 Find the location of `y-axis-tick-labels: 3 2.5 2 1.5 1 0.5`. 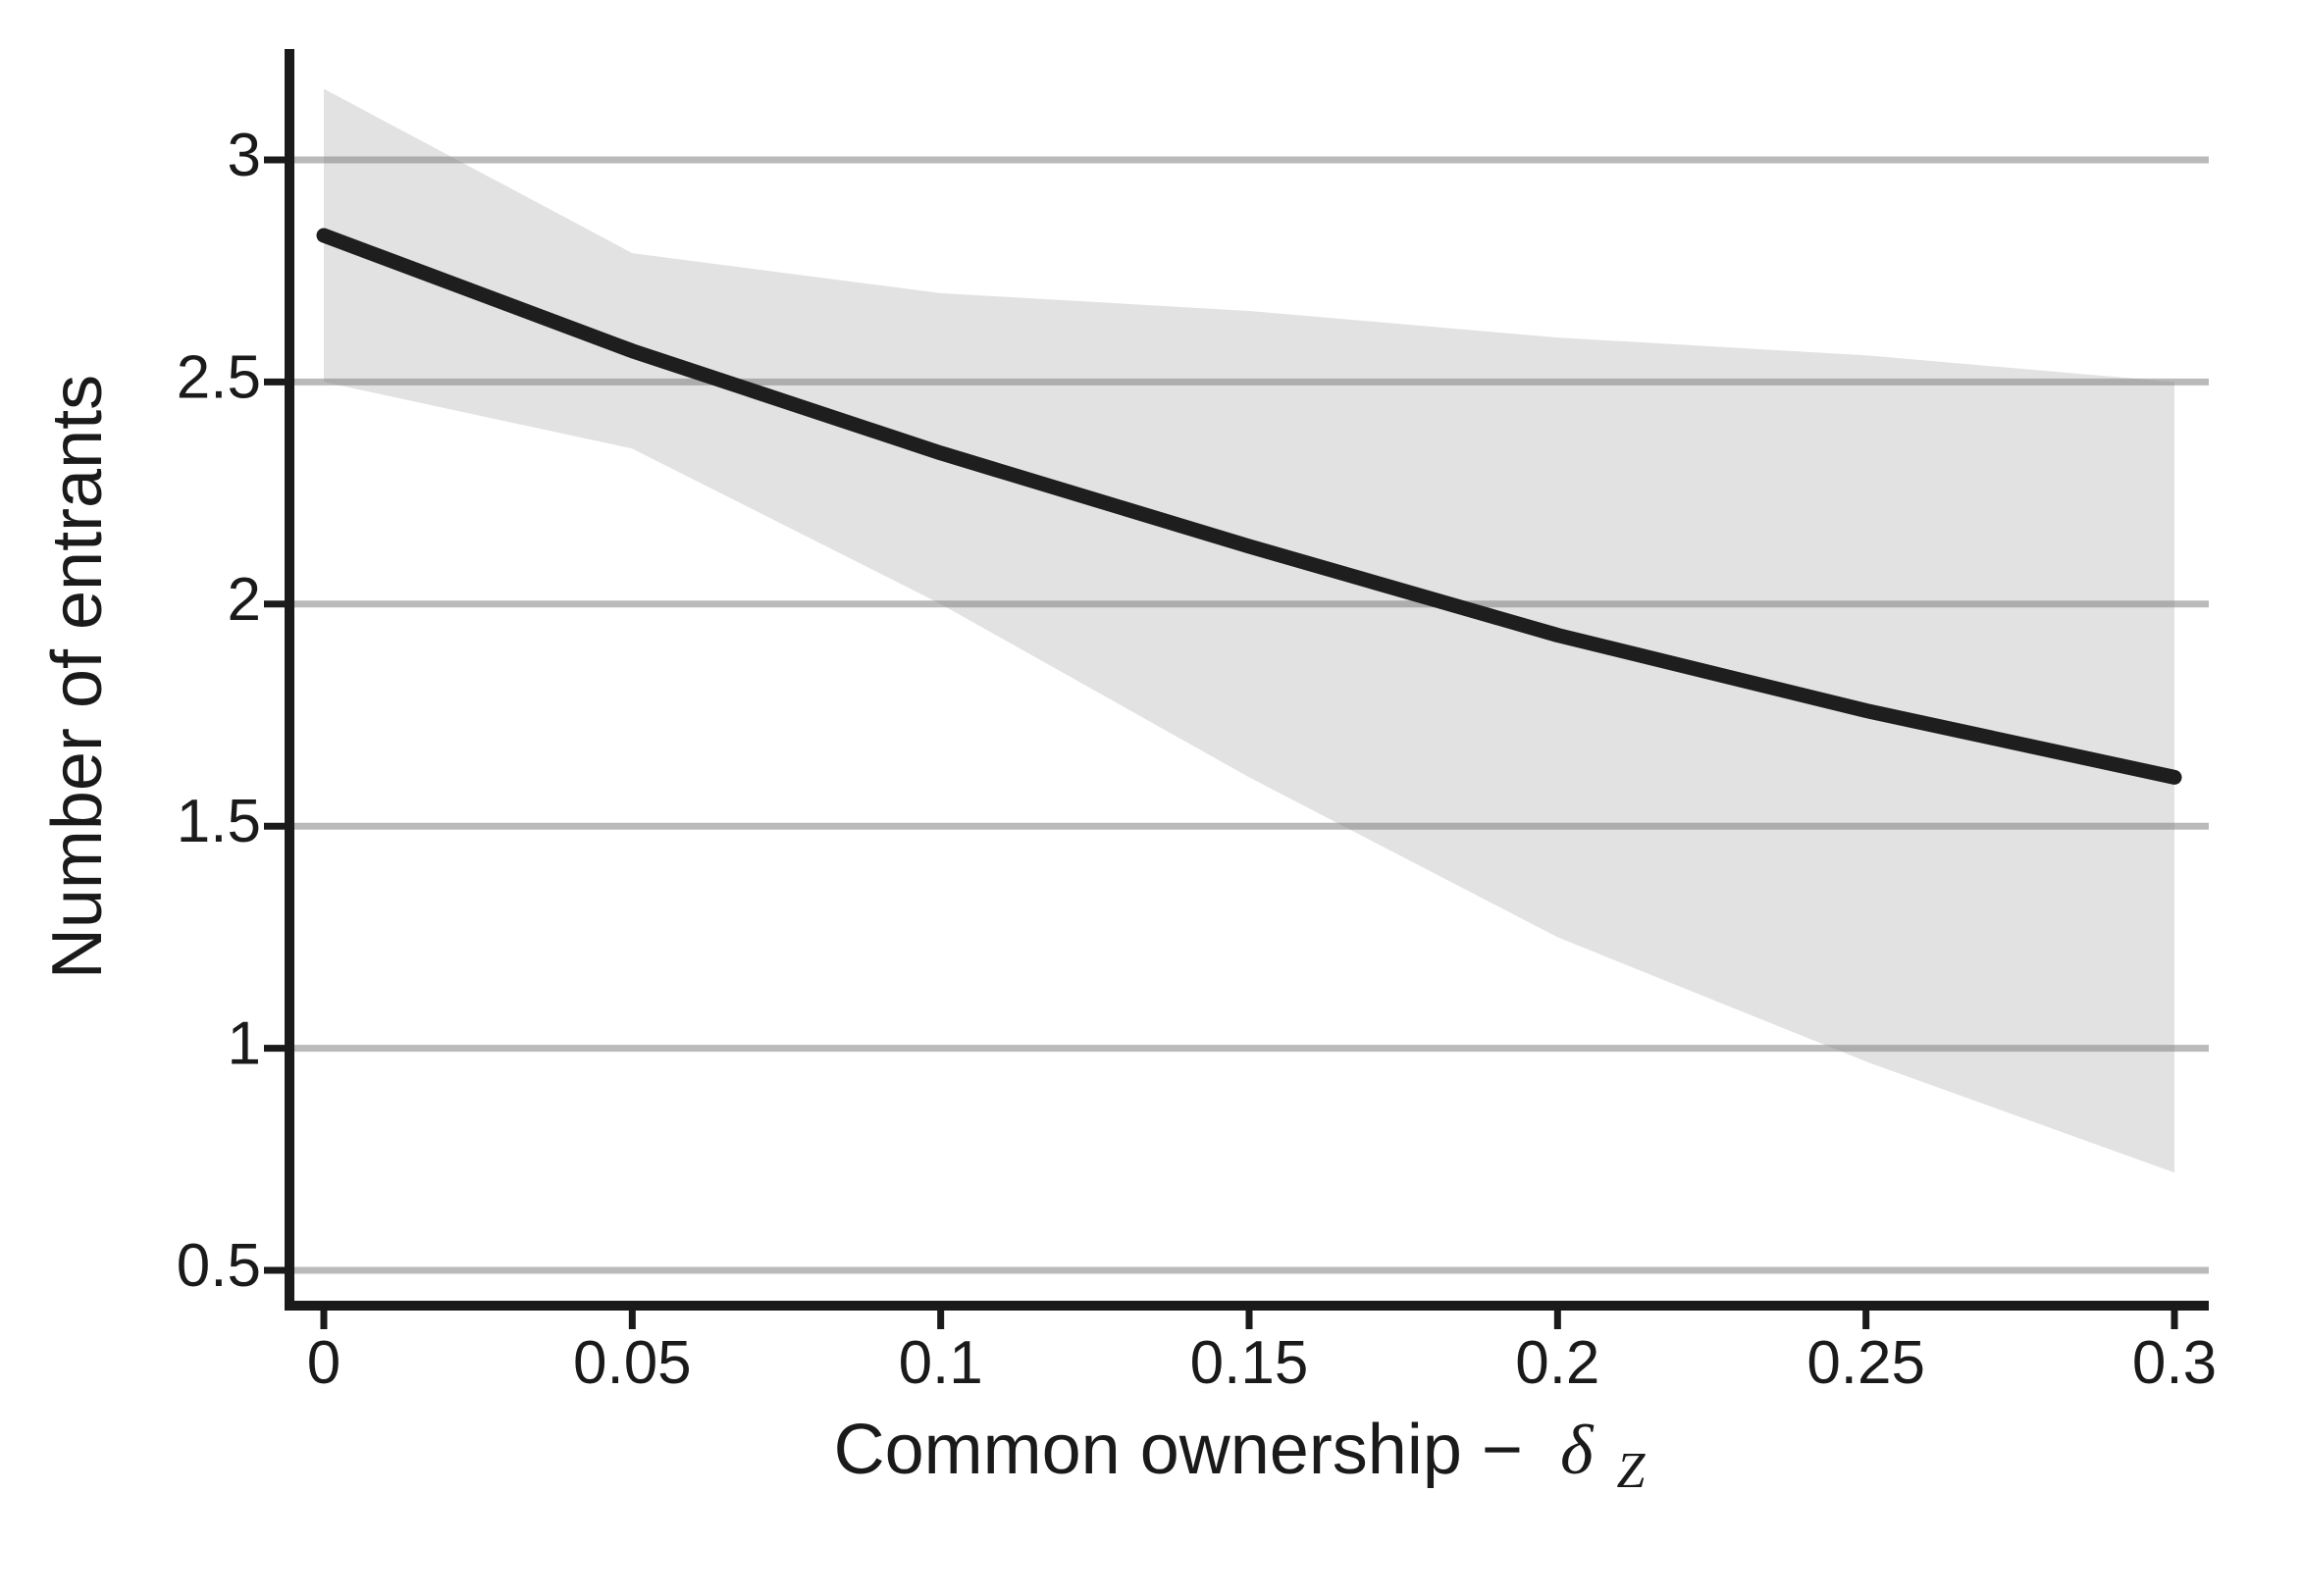

y-axis-tick-labels: 3 2.5 2 1.5 1 0.5 is located at coordinates (219, 711).